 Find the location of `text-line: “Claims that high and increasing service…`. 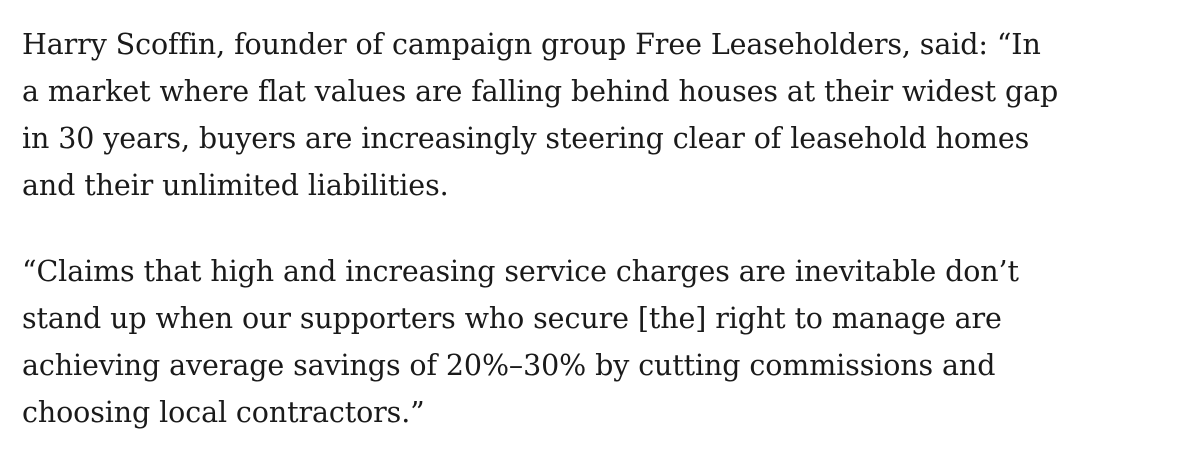

text-line: “Claims that high and increasing service… is located at coordinates (520, 271).